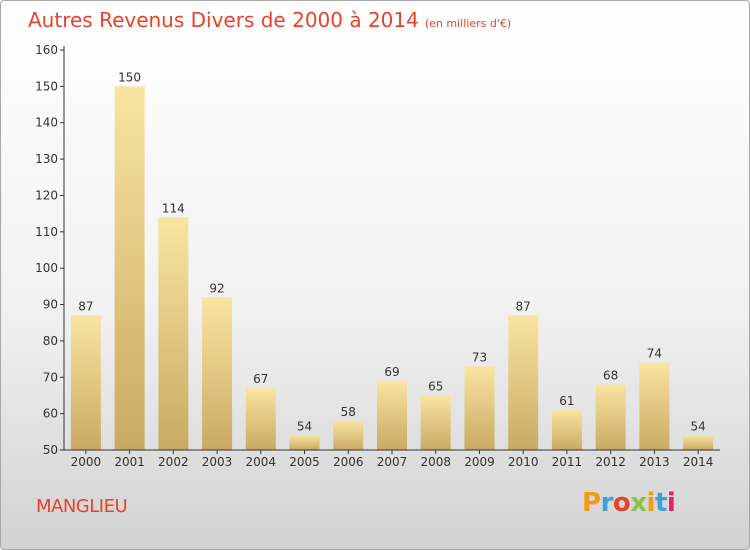  Describe the element at coordinates (50, 377) in the screenshot. I see `y-tick-label: 70` at that location.